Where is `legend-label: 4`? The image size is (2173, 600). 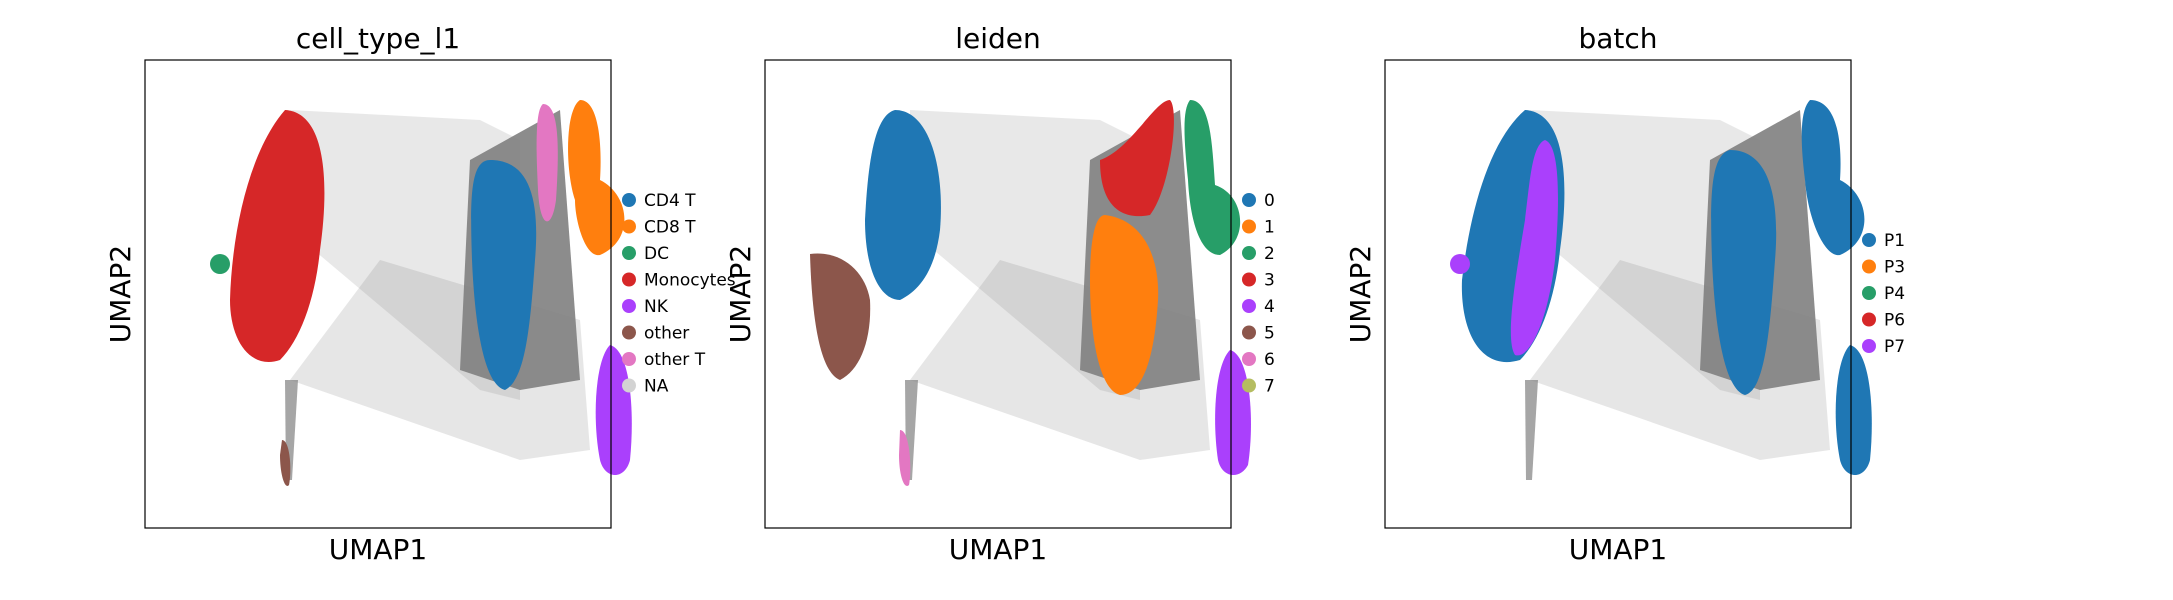
legend-label: 4 is located at coordinates (1269, 307).